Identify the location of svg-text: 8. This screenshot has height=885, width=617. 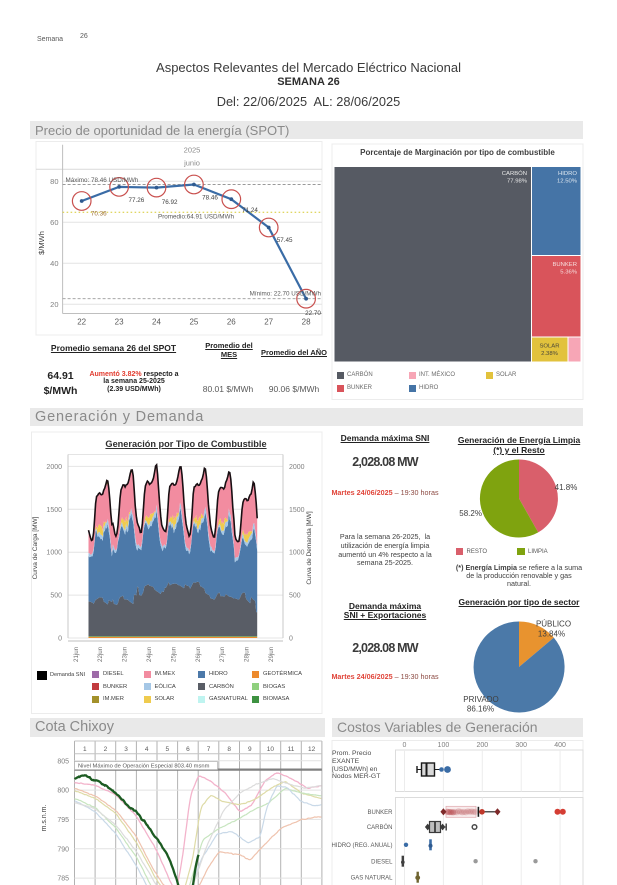
(229, 749).